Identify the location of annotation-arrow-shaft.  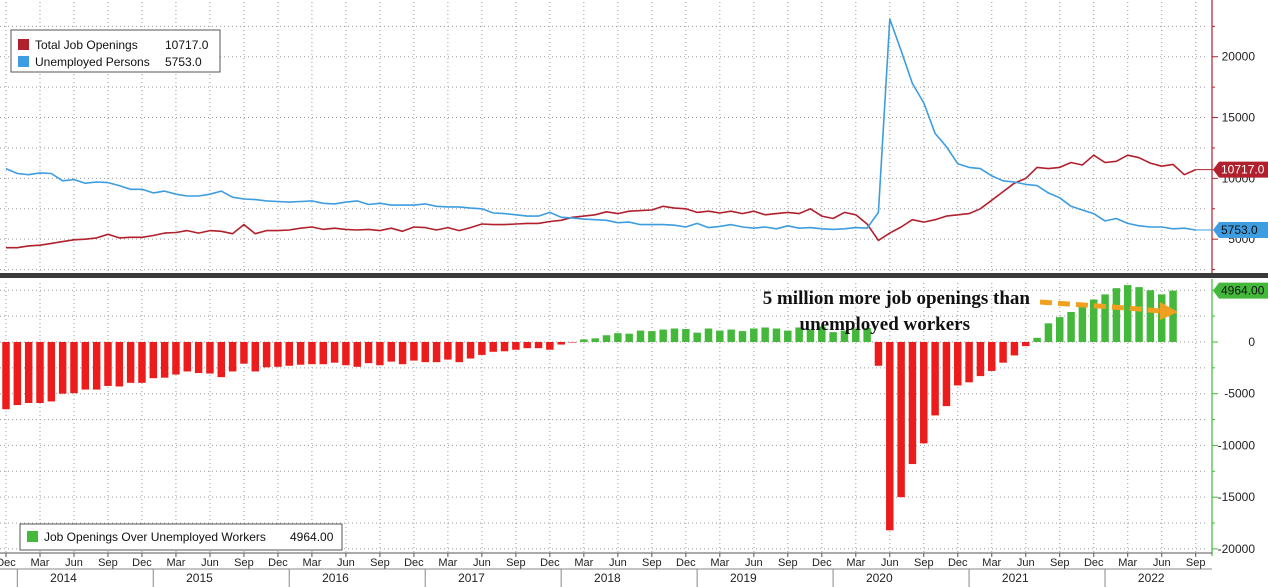
(1100, 306).